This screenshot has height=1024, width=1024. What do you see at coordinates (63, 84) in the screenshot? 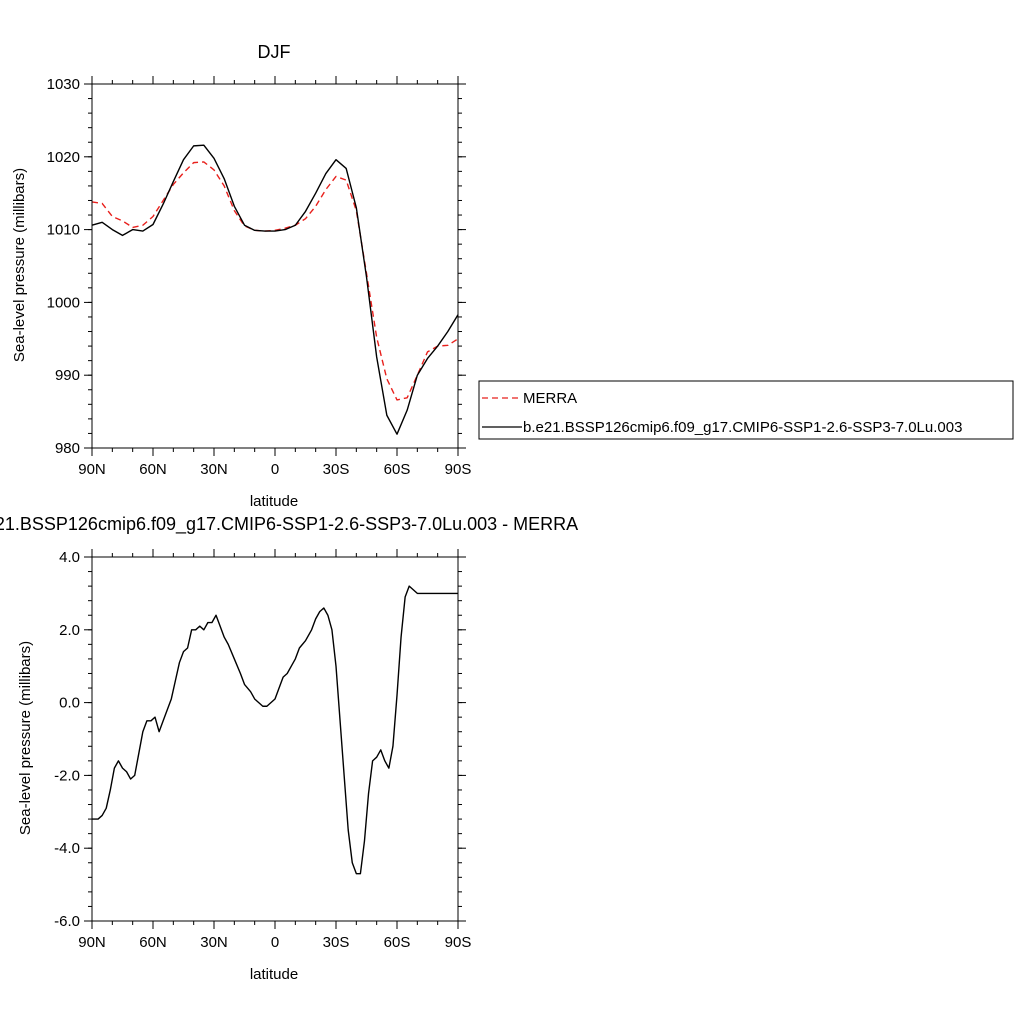
I see `top-ytick-label: 1030` at bounding box center [63, 84].